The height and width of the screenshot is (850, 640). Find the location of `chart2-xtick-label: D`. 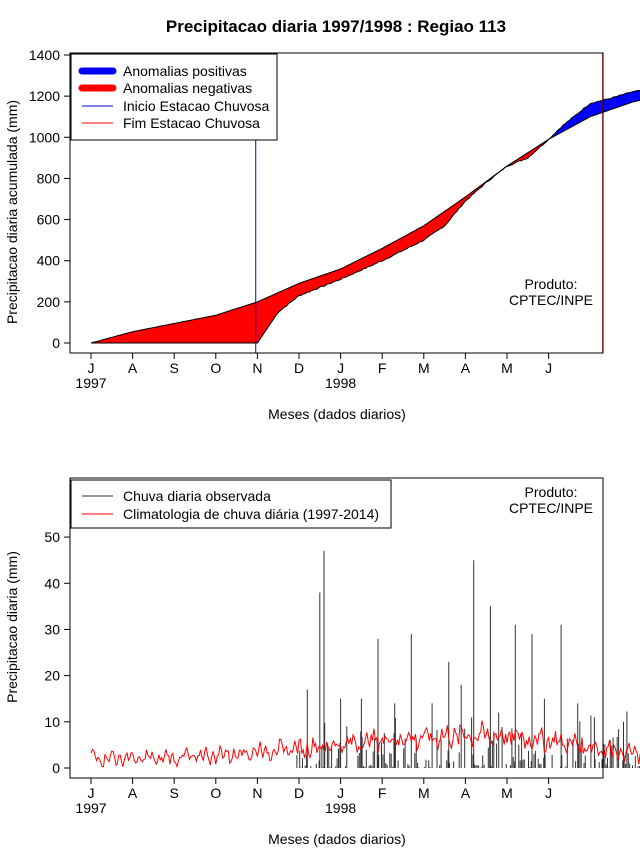

chart2-xtick-label: D is located at coordinates (299, 793).